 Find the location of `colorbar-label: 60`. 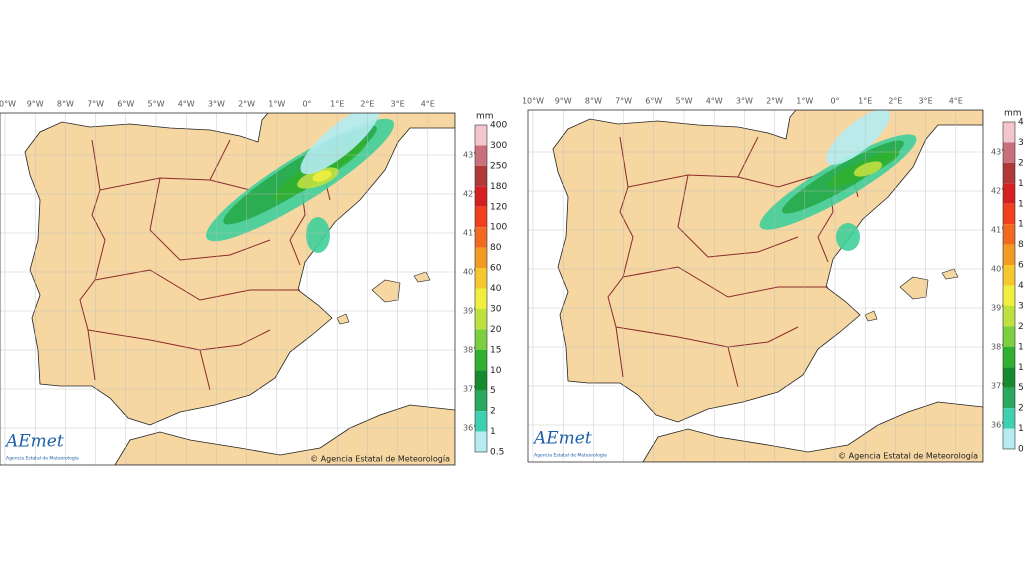

colorbar-label: 60 is located at coordinates (1021, 266).